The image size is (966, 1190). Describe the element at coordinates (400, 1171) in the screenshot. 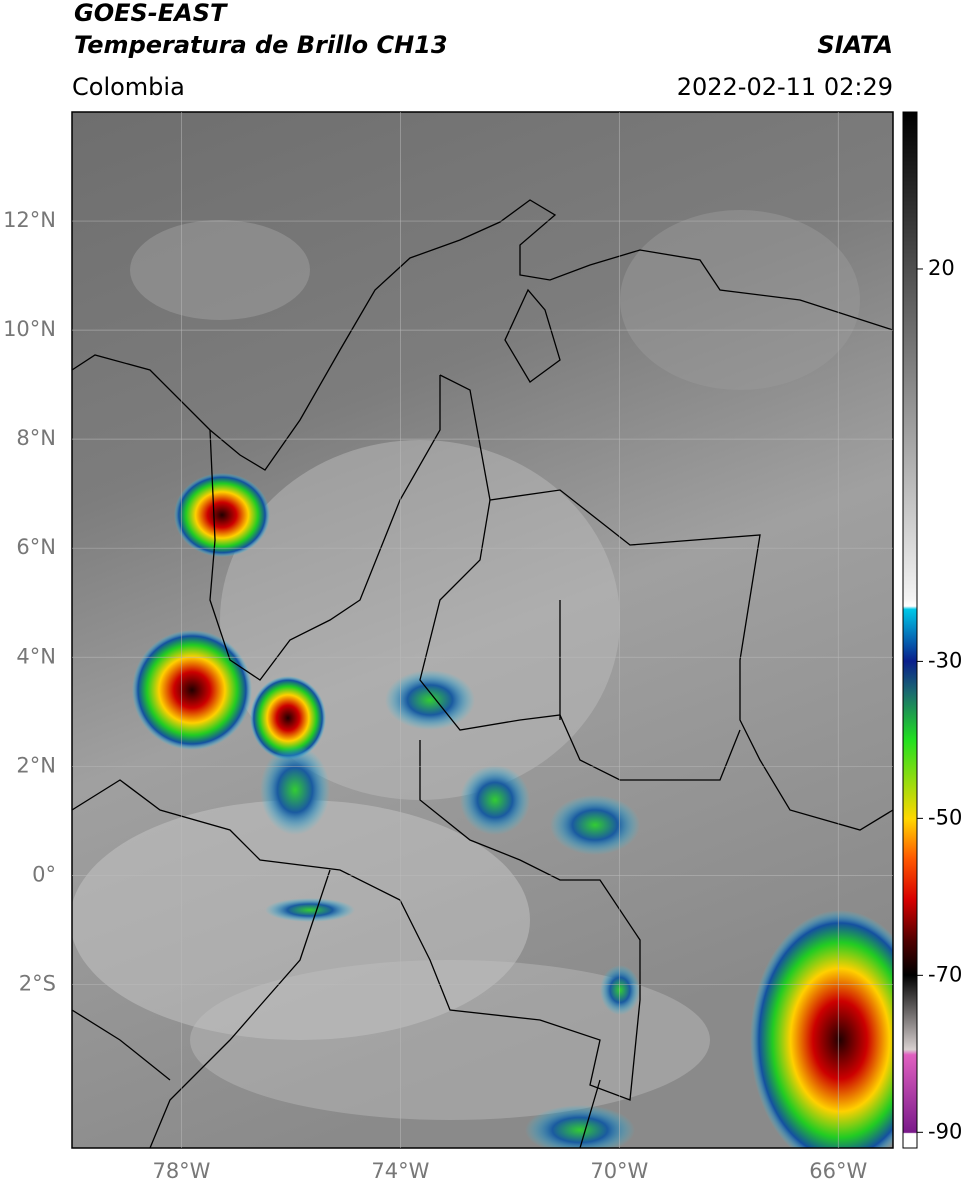

I see `x-tick-label: 74°W` at that location.